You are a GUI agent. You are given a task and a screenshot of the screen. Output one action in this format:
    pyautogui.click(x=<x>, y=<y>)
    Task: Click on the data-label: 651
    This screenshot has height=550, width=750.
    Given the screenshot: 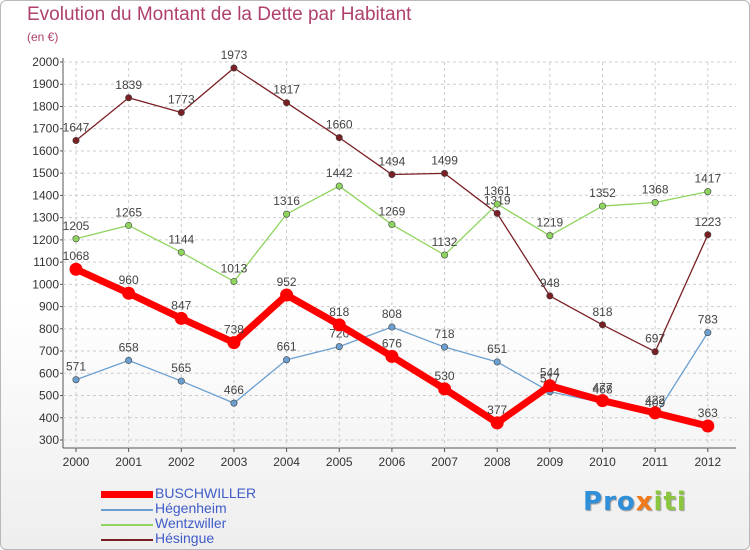 What is the action you would take?
    pyautogui.click(x=497, y=349)
    